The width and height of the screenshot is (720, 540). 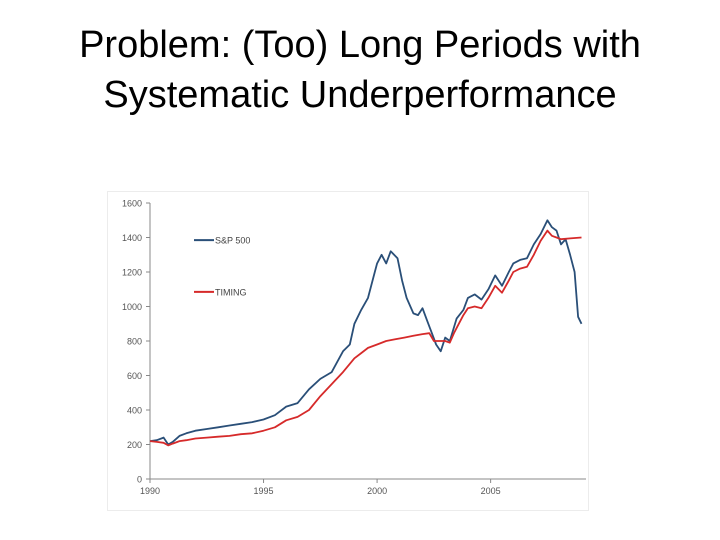 I want to click on title-line-1: Problem: (Too) Long Periods with, so click(x=360, y=45).